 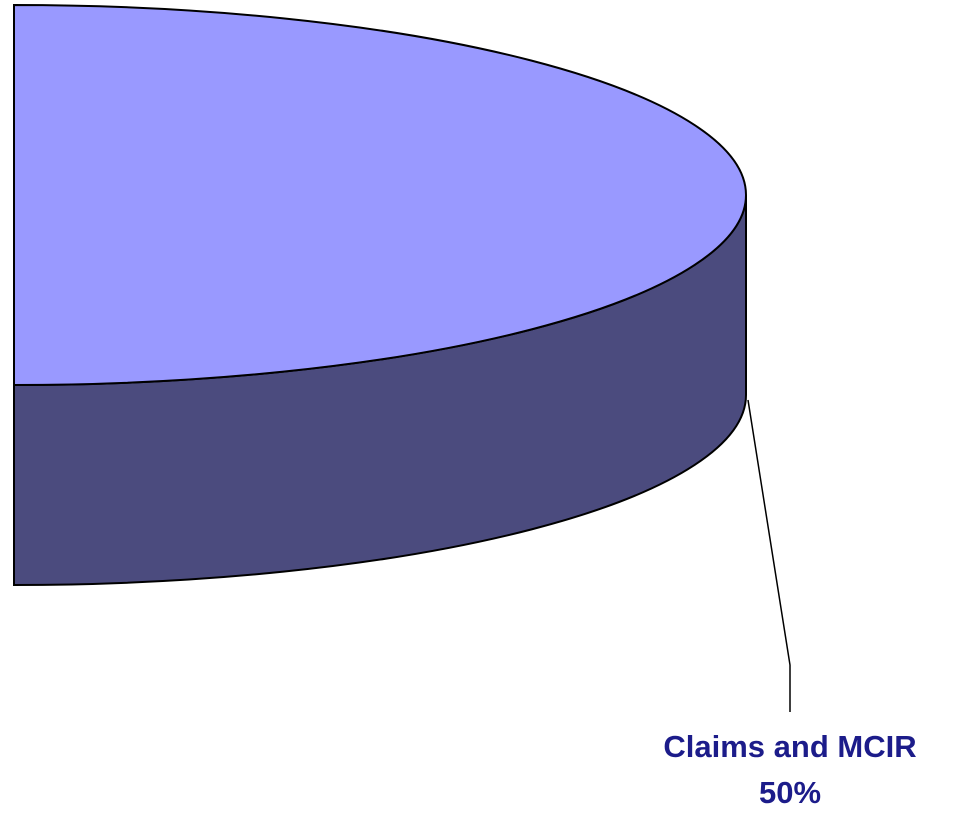 I want to click on slice-label: Claims and MCIR, so click(x=789, y=746).